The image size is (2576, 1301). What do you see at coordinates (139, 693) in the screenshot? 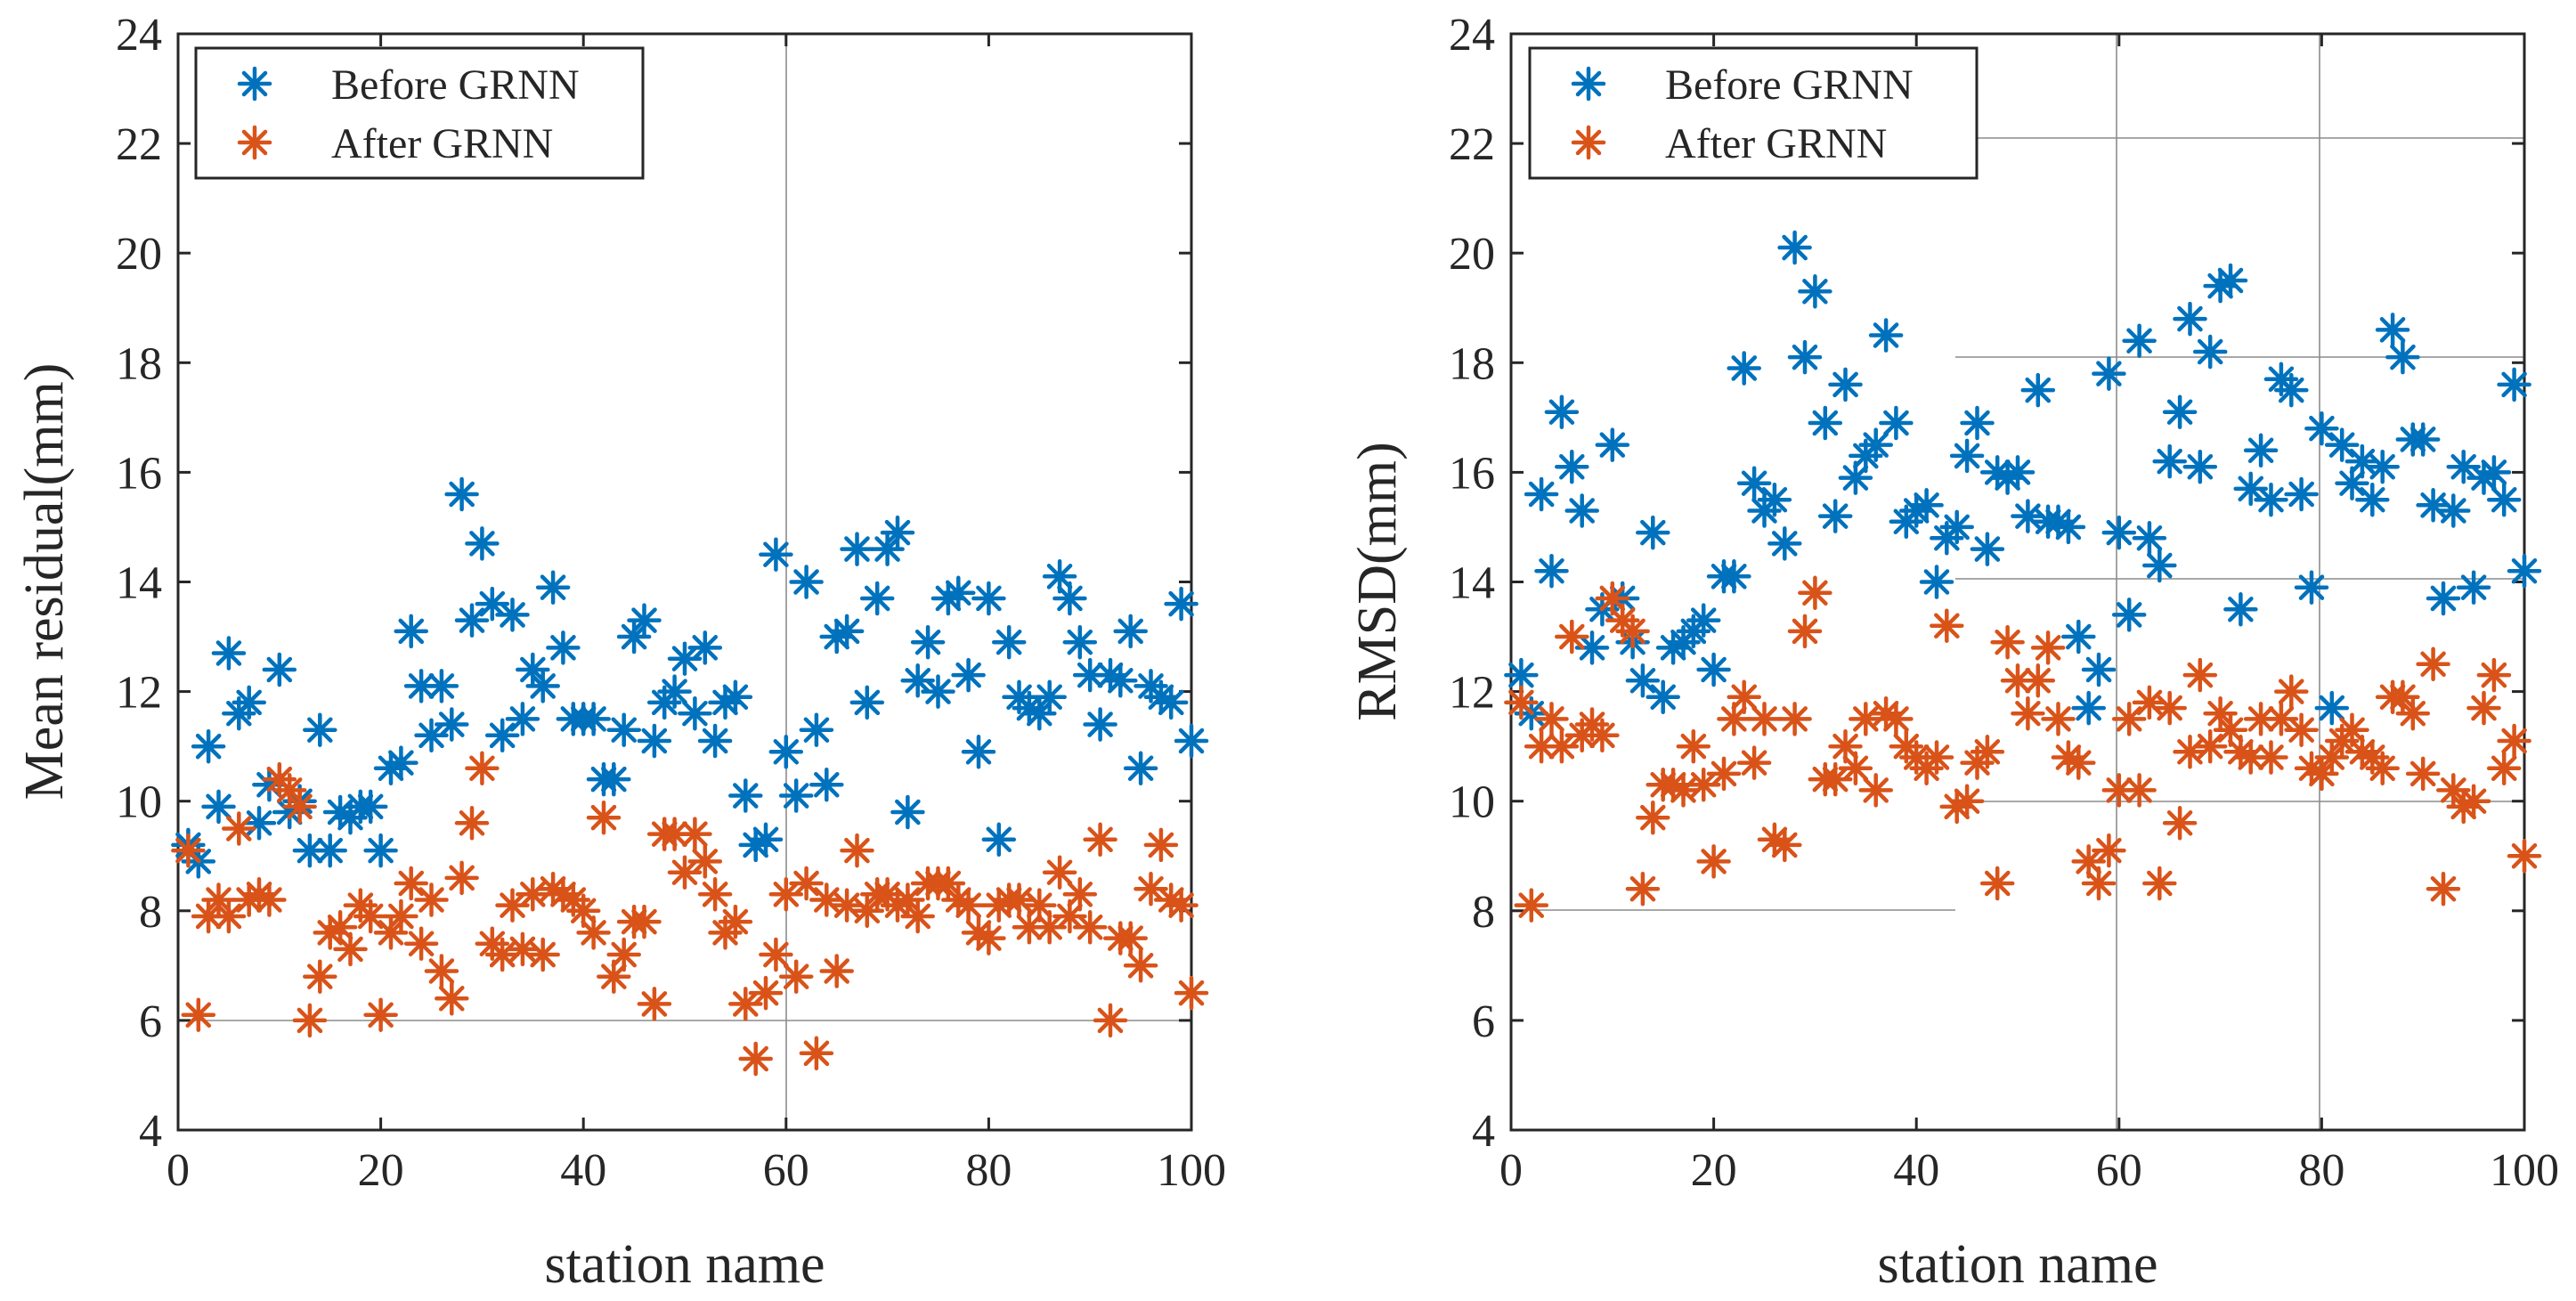
I see `y-tick-label: 12` at bounding box center [139, 693].